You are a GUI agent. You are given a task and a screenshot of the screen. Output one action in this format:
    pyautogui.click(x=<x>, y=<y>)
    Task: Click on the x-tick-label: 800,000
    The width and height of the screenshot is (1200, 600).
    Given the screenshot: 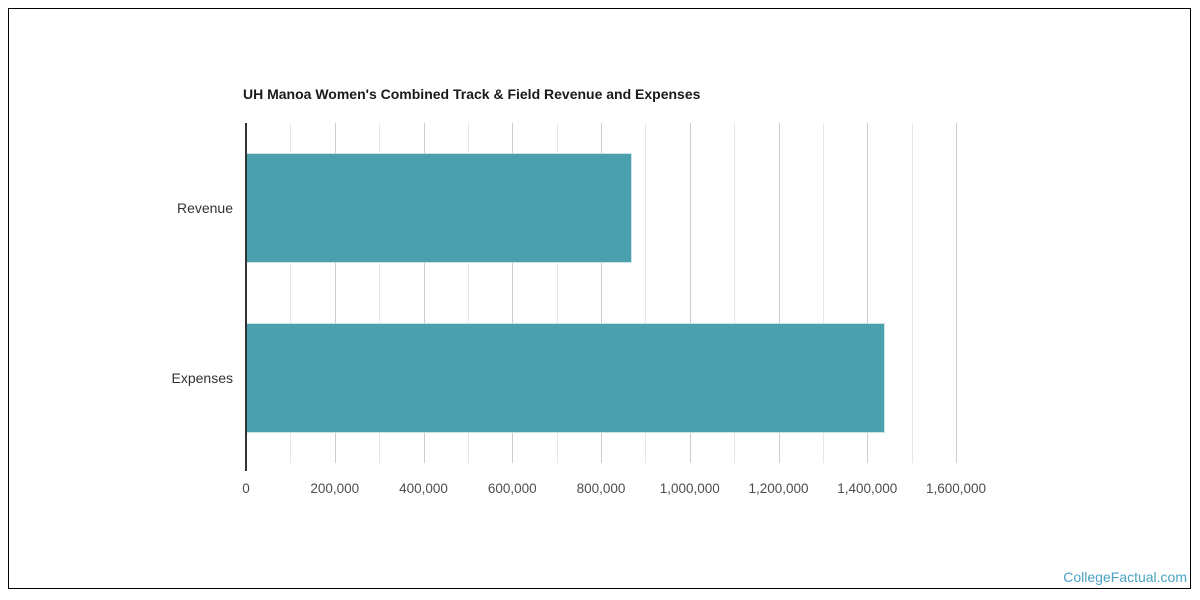 What is the action you would take?
    pyautogui.click(x=601, y=488)
    